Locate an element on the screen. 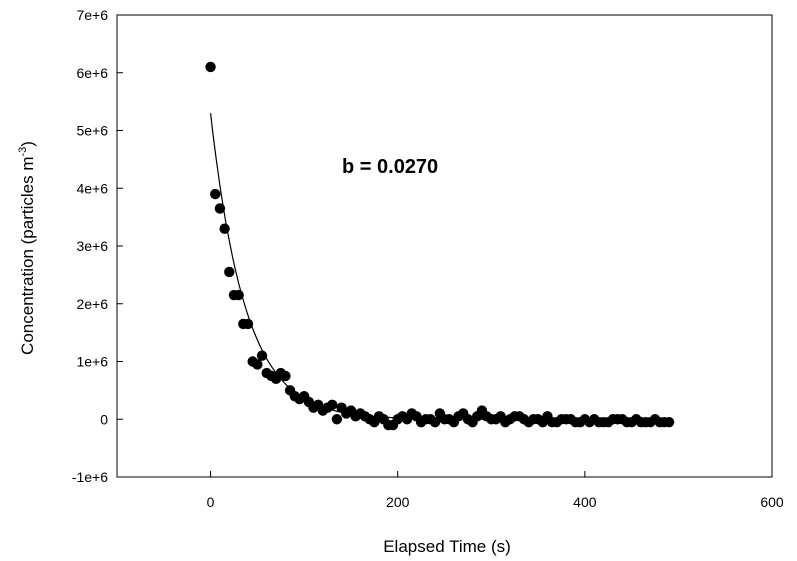  y-axis-title: Concentration (particles m-3) is located at coordinates (27, 248).